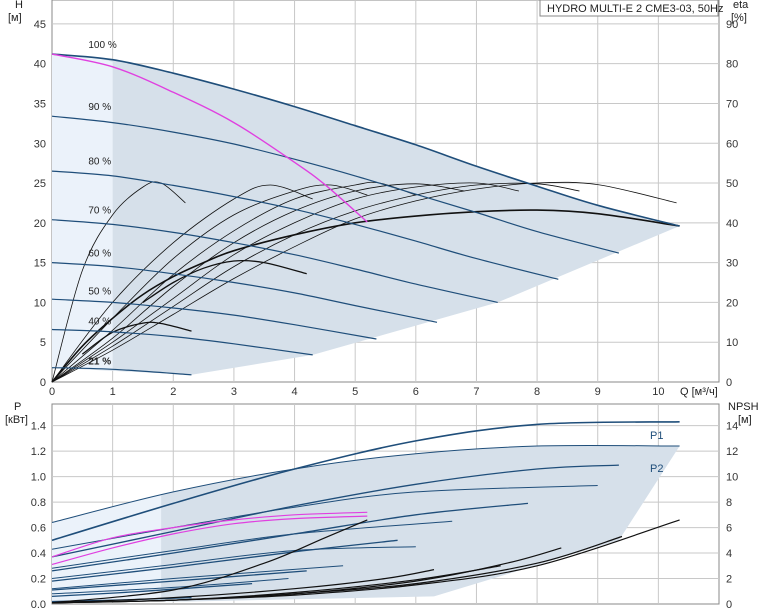 This screenshot has height=611, width=774. I want to click on title-box, so click(629, 8).